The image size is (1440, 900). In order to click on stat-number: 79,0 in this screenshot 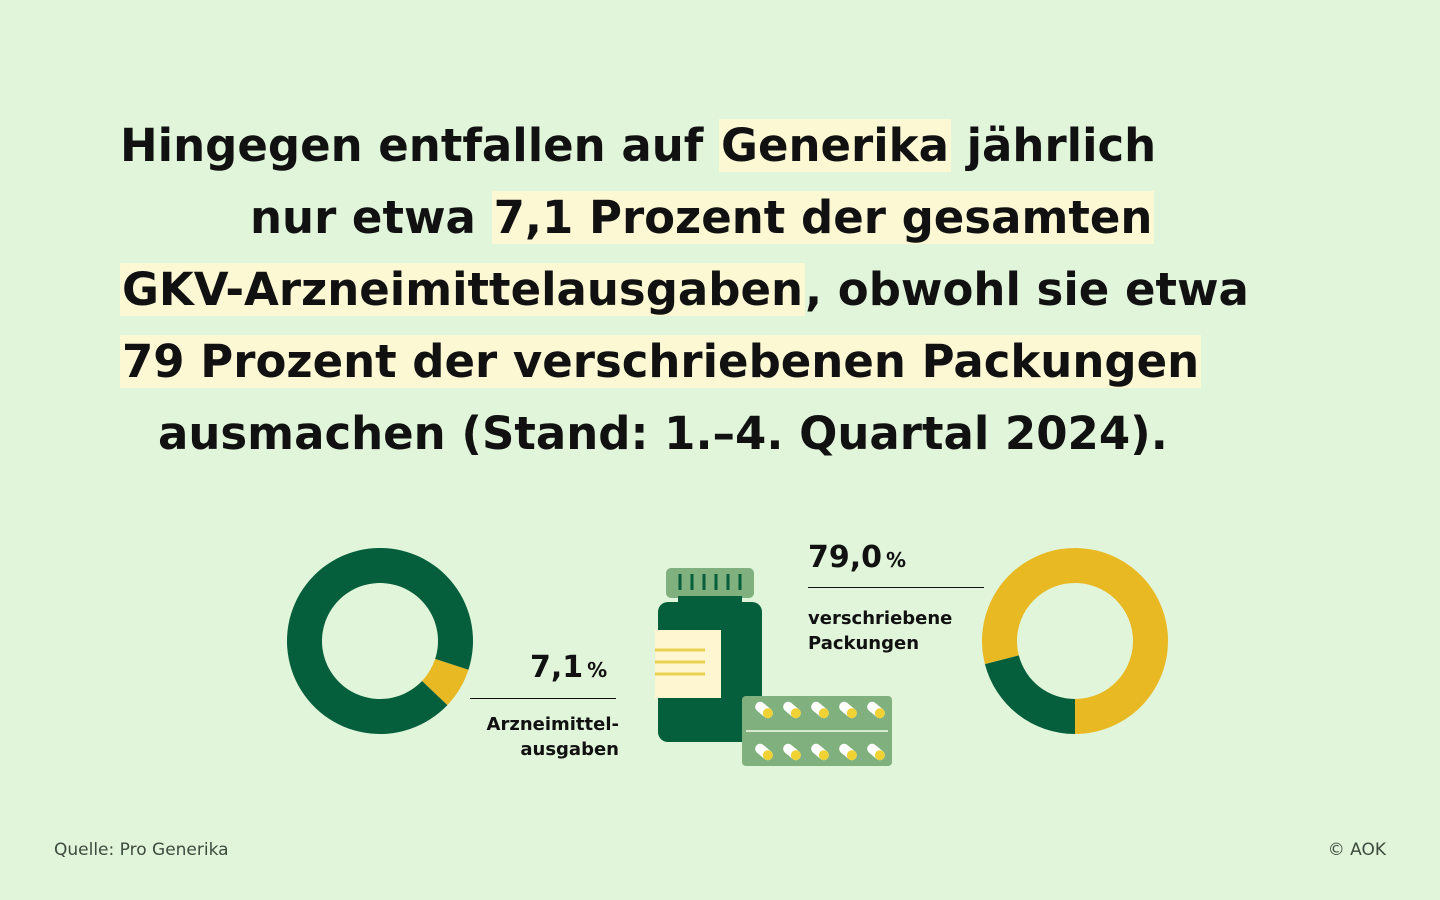, I will do `click(845, 557)`.